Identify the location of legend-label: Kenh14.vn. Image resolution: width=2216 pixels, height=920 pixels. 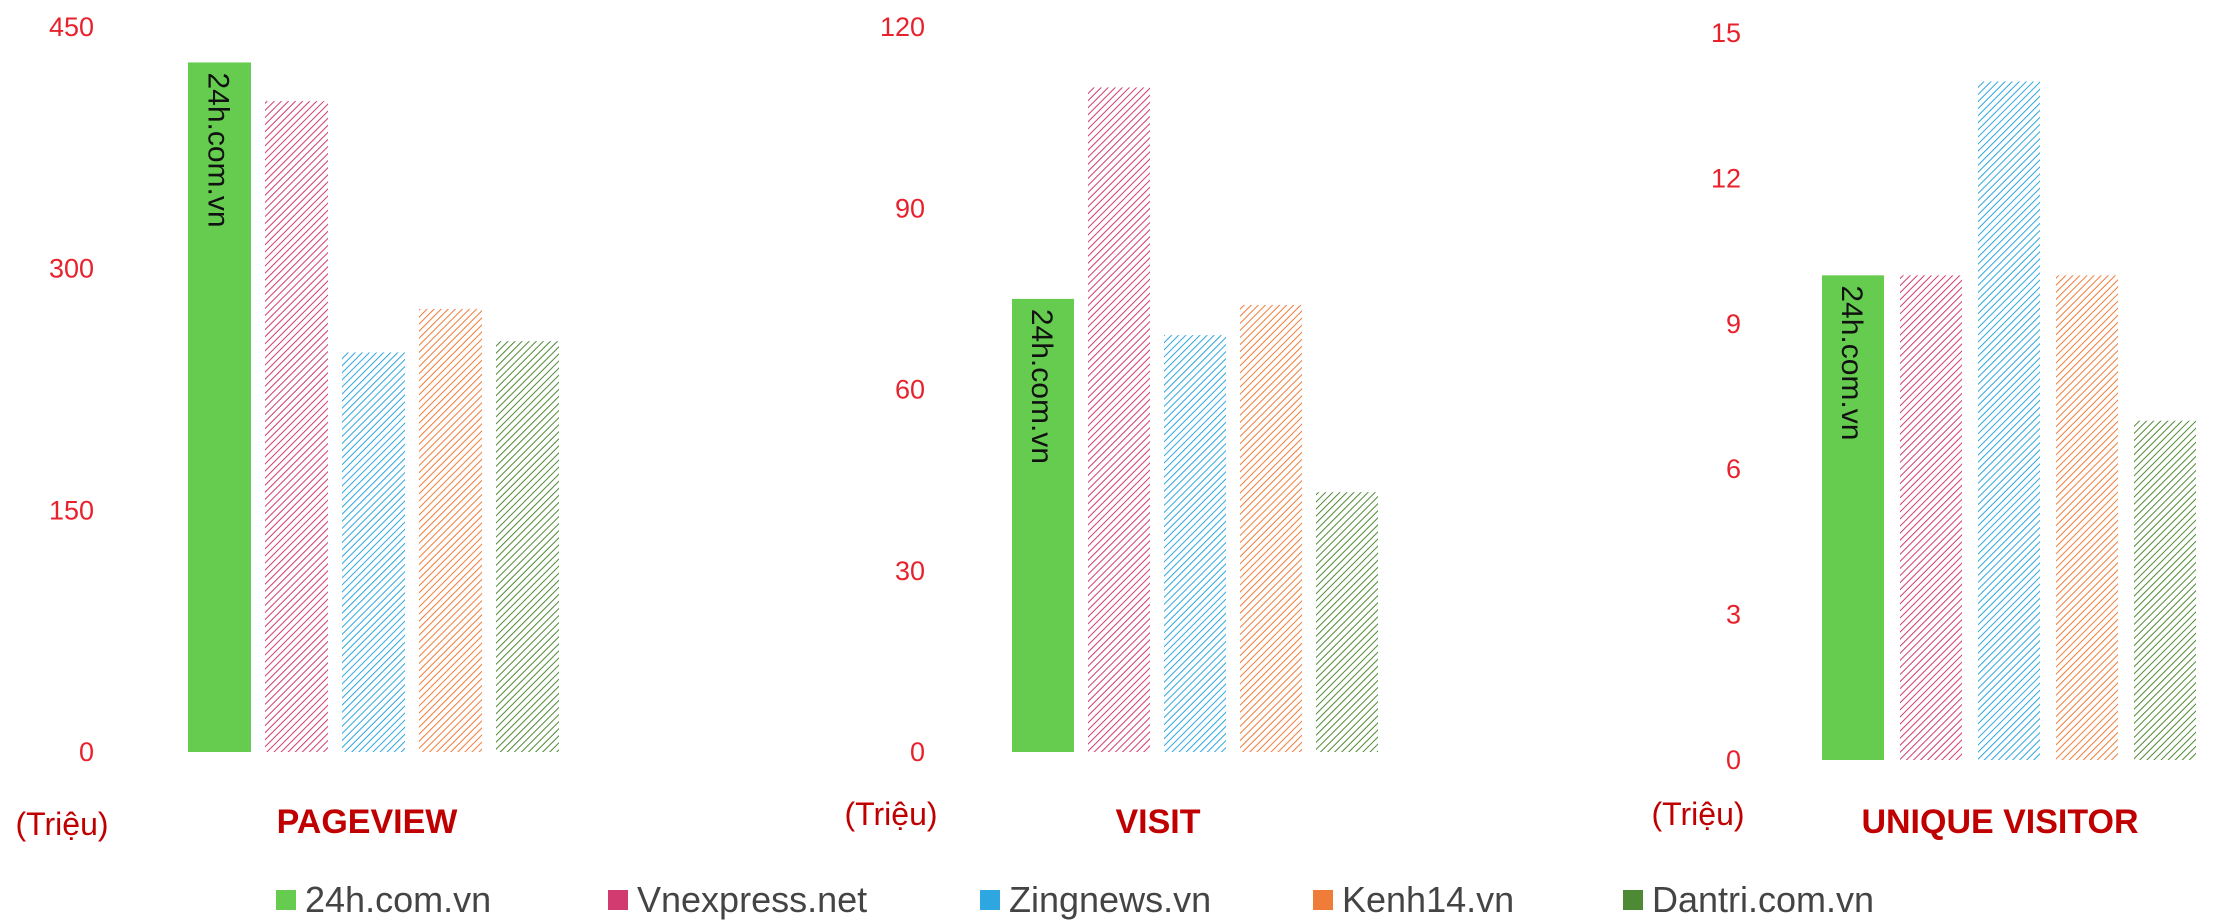
(1428, 899).